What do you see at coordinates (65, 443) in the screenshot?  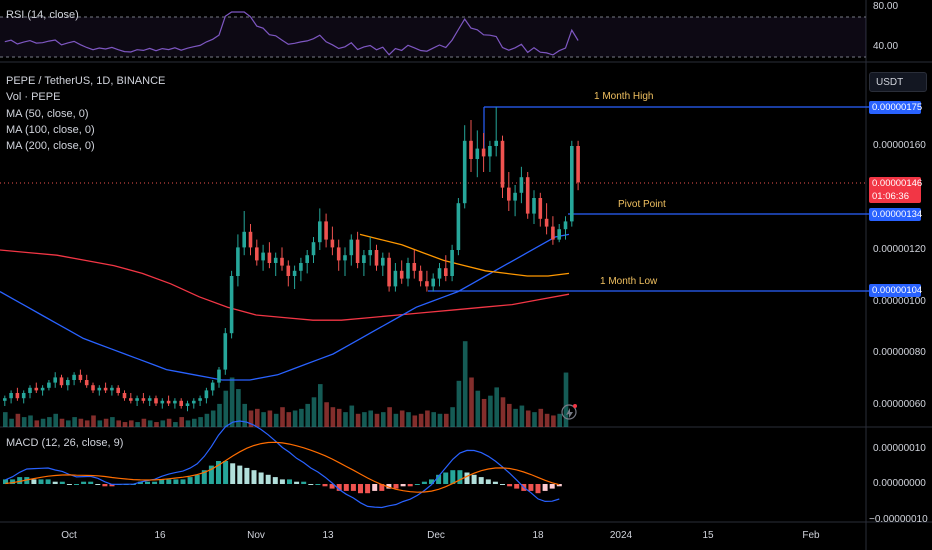 I see `macd-title: MACD (12, 26, close, 9)` at bounding box center [65, 443].